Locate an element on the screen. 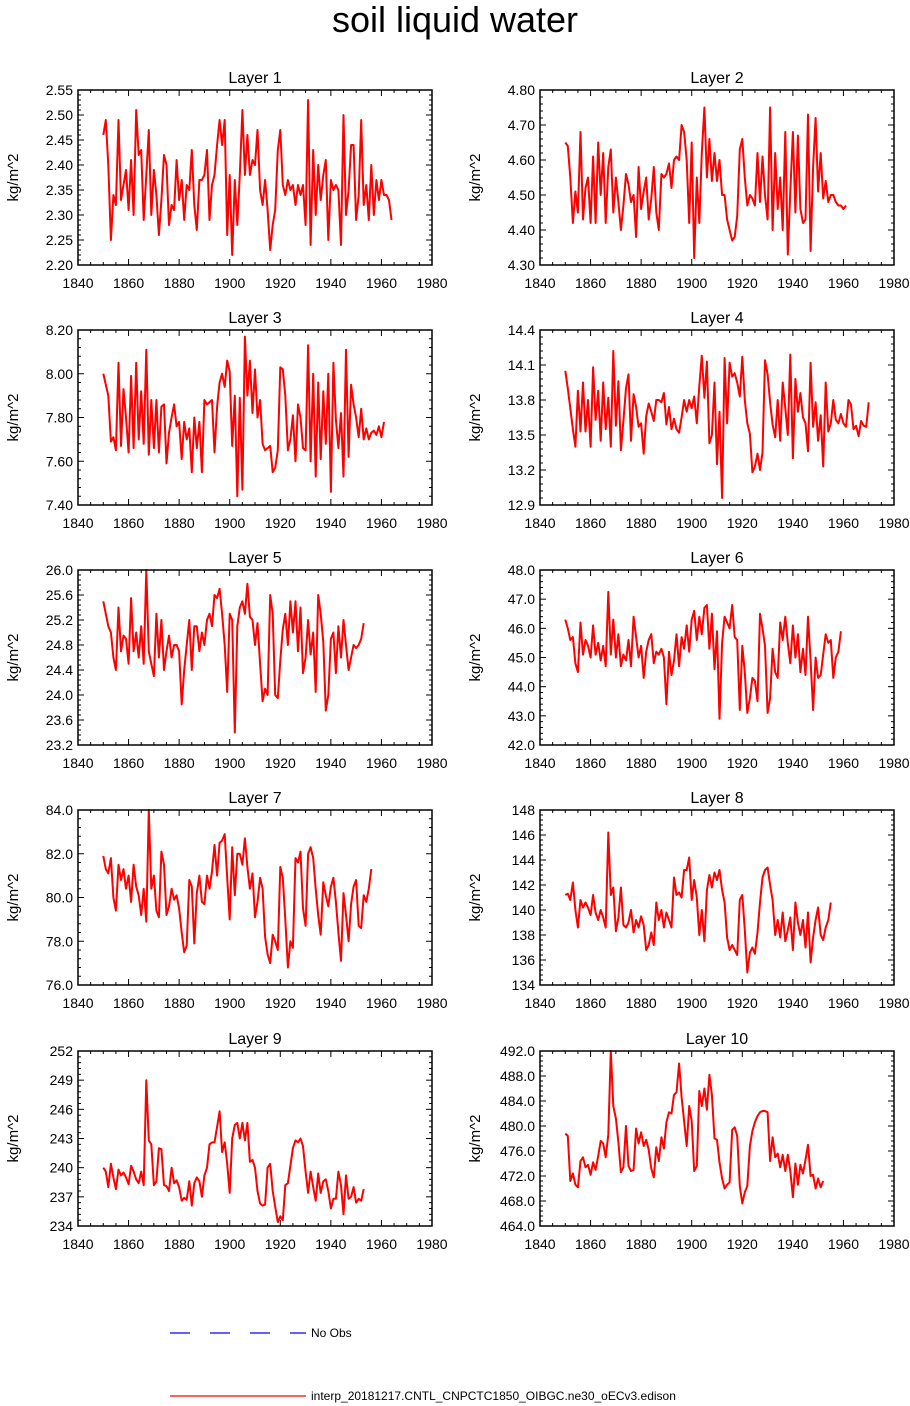 This screenshot has width=910, height=1406. legend-entry-no-obs: No Obs is located at coordinates (261, 1333).